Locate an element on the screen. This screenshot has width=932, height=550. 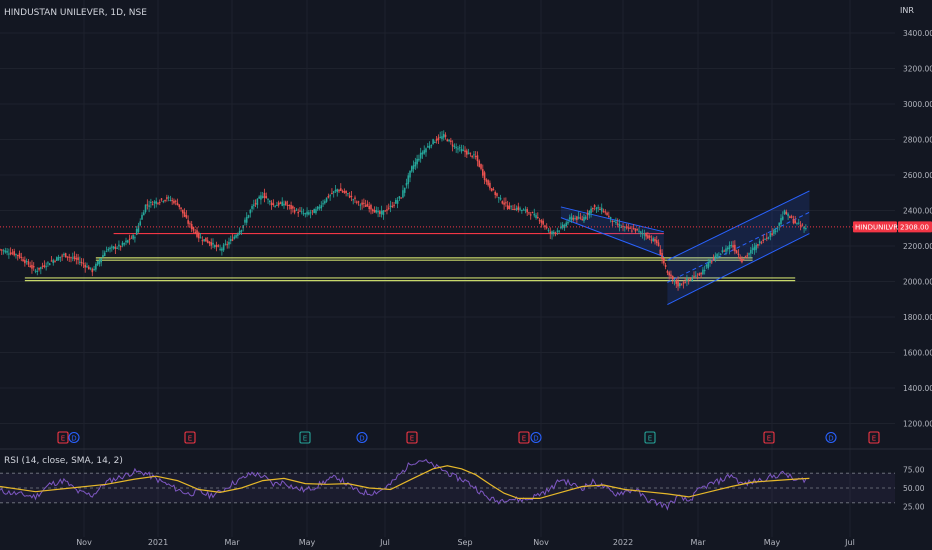
time-axis-label: Nov is located at coordinates (84, 542).